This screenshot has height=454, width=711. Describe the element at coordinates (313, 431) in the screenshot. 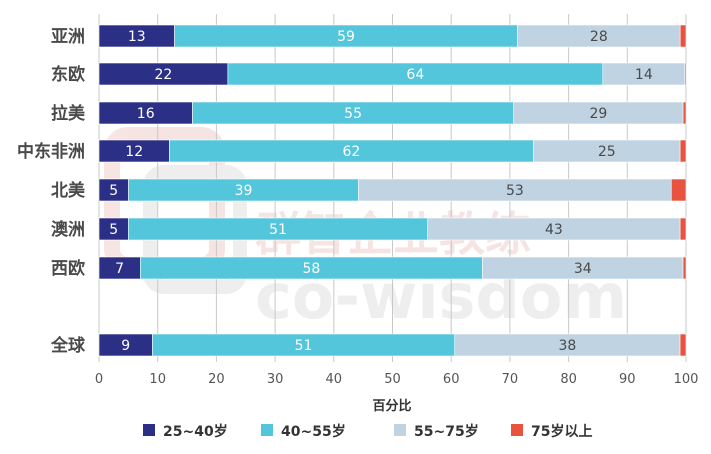

I see `legend-label: 40~55岁` at that location.